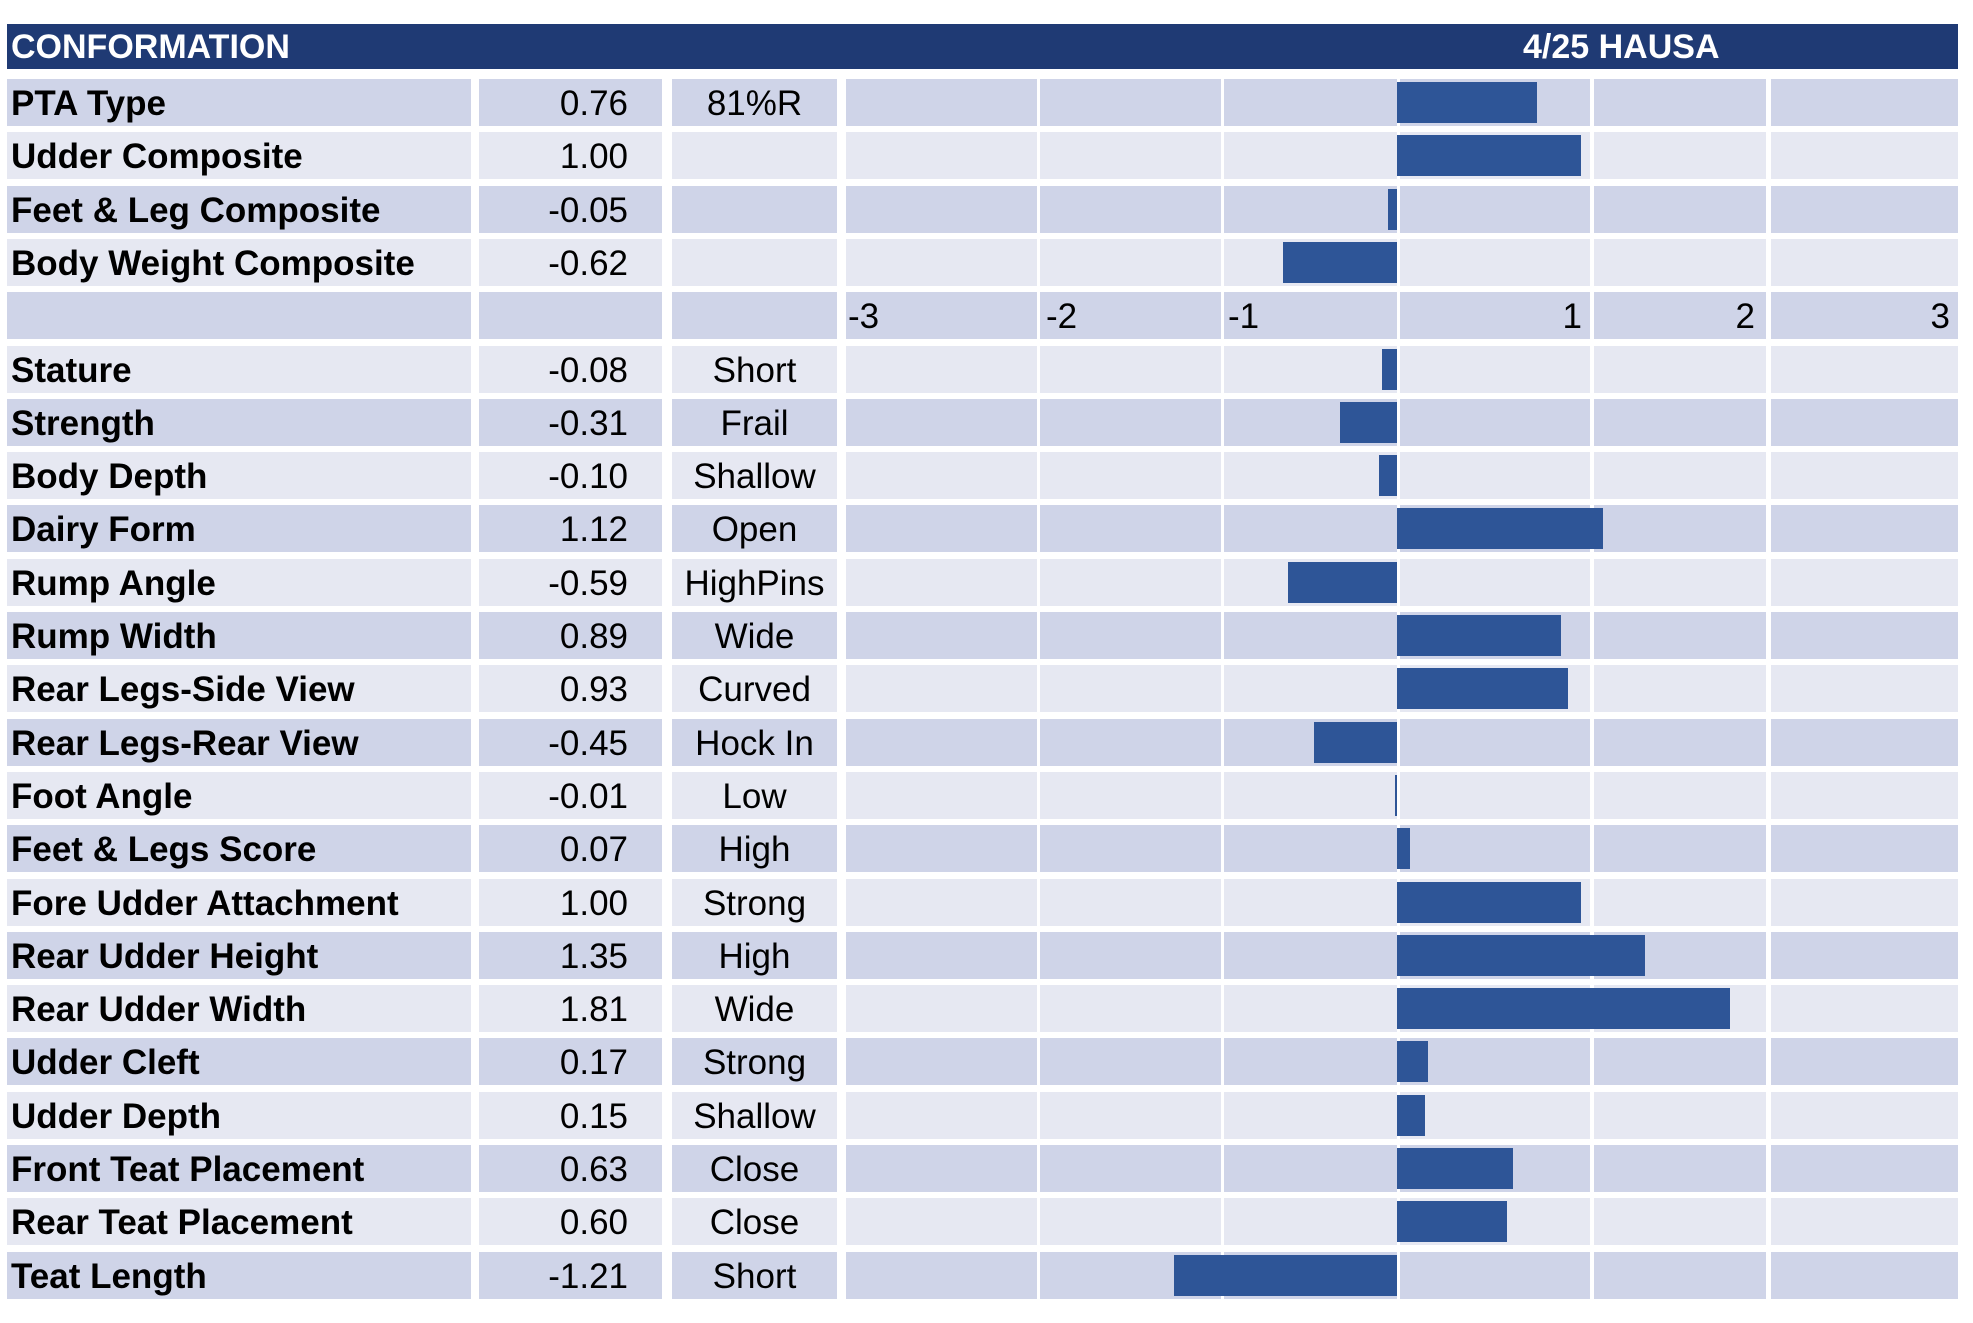 Image resolution: width=1973 pixels, height=1323 pixels. Describe the element at coordinates (570, 422) in the screenshot. I see `trait-value: -0.31` at that location.